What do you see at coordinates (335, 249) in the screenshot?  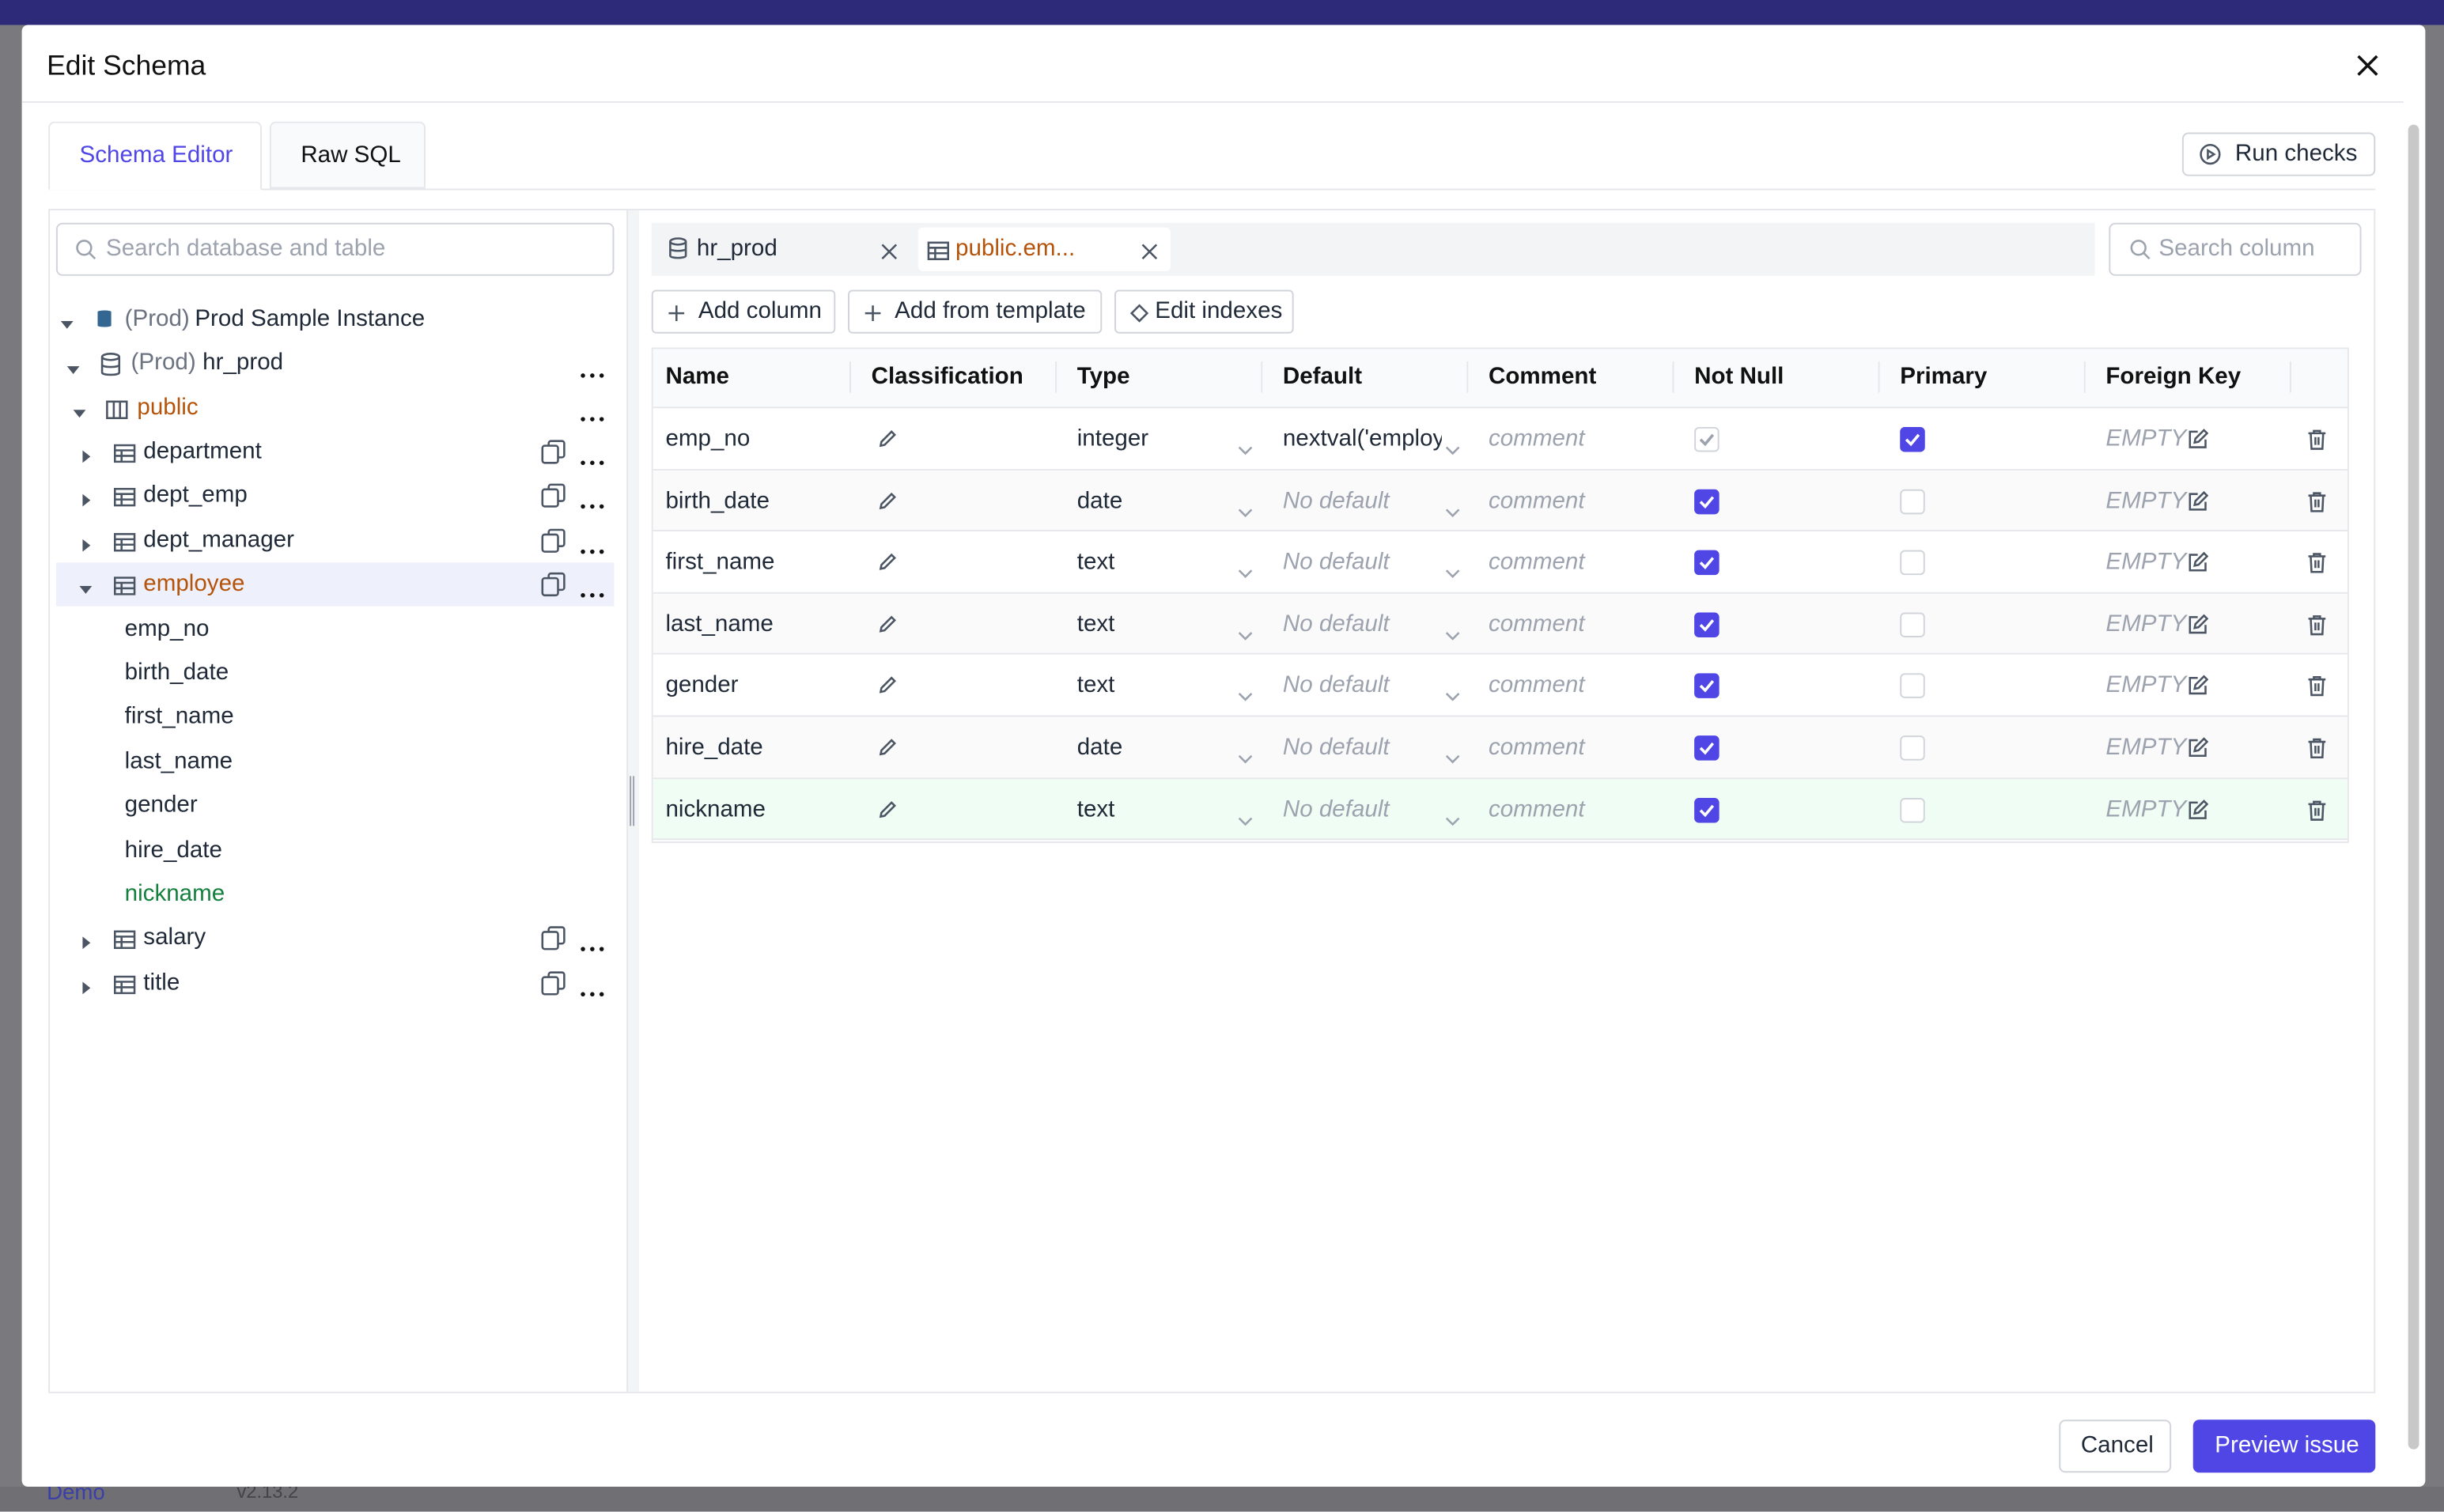 I see `search-input` at bounding box center [335, 249].